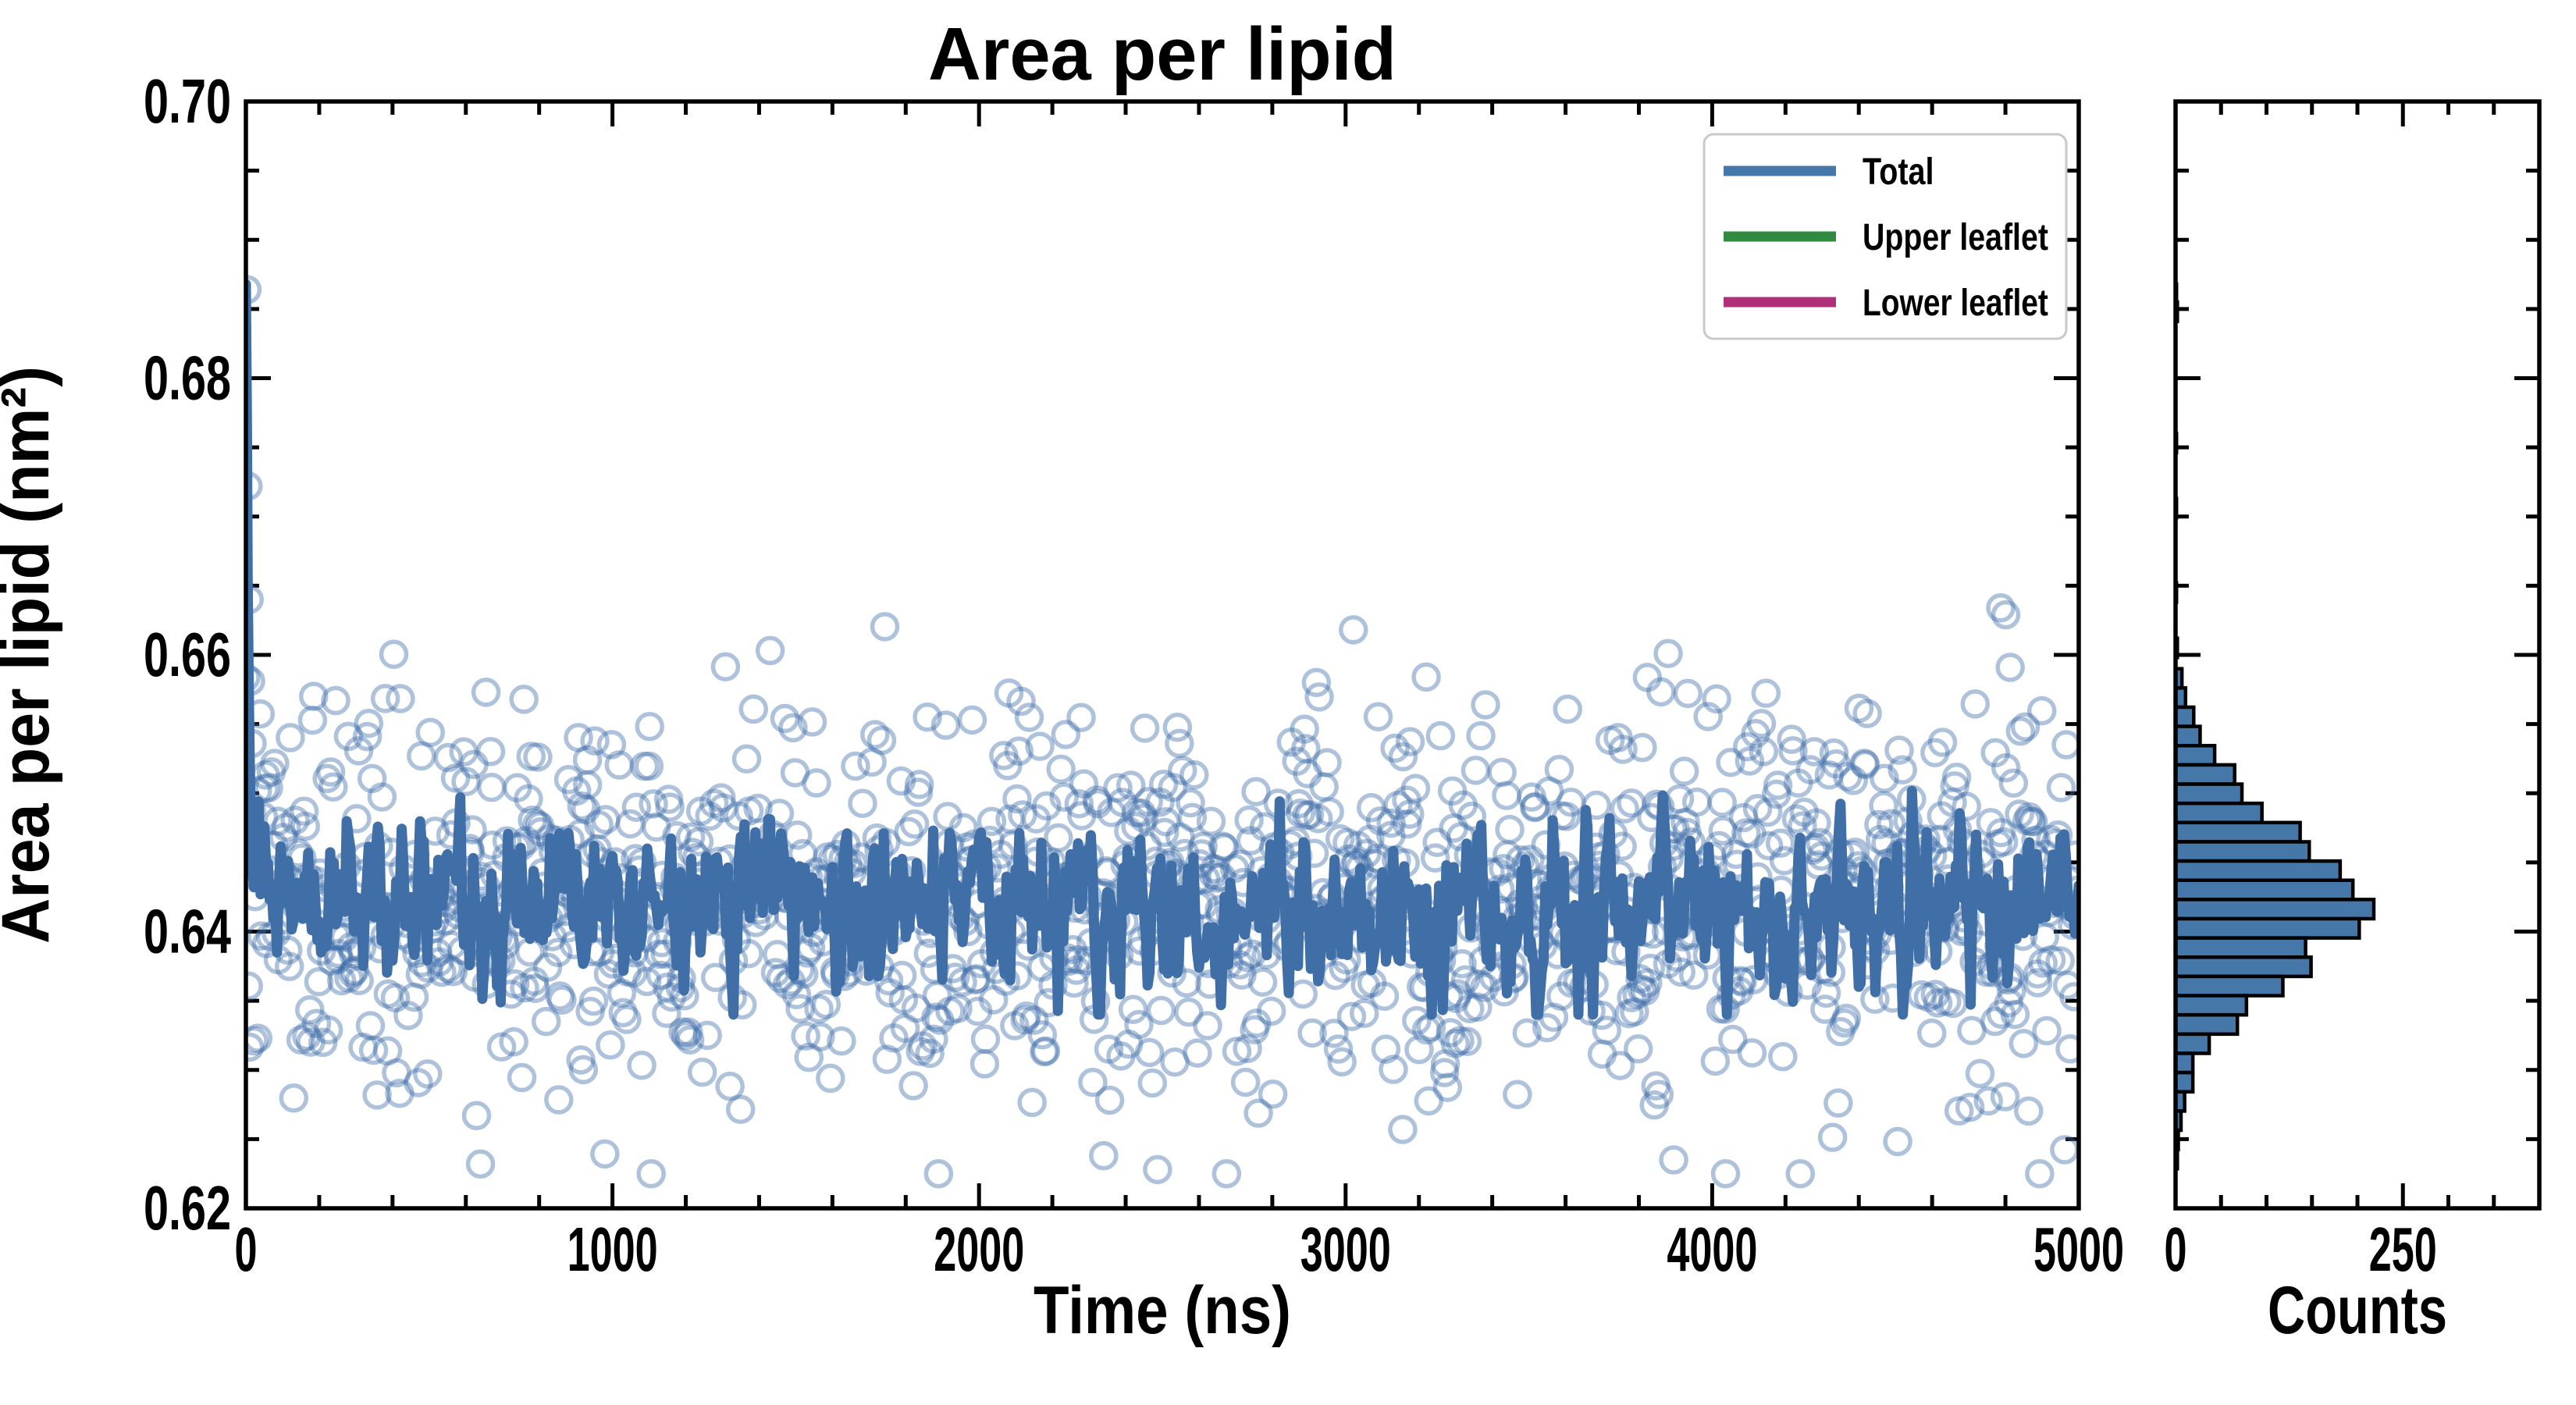 This screenshot has height=1405, width=2576. I want to click on y-axis-label: Area per lipid (nm²), so click(32, 655).